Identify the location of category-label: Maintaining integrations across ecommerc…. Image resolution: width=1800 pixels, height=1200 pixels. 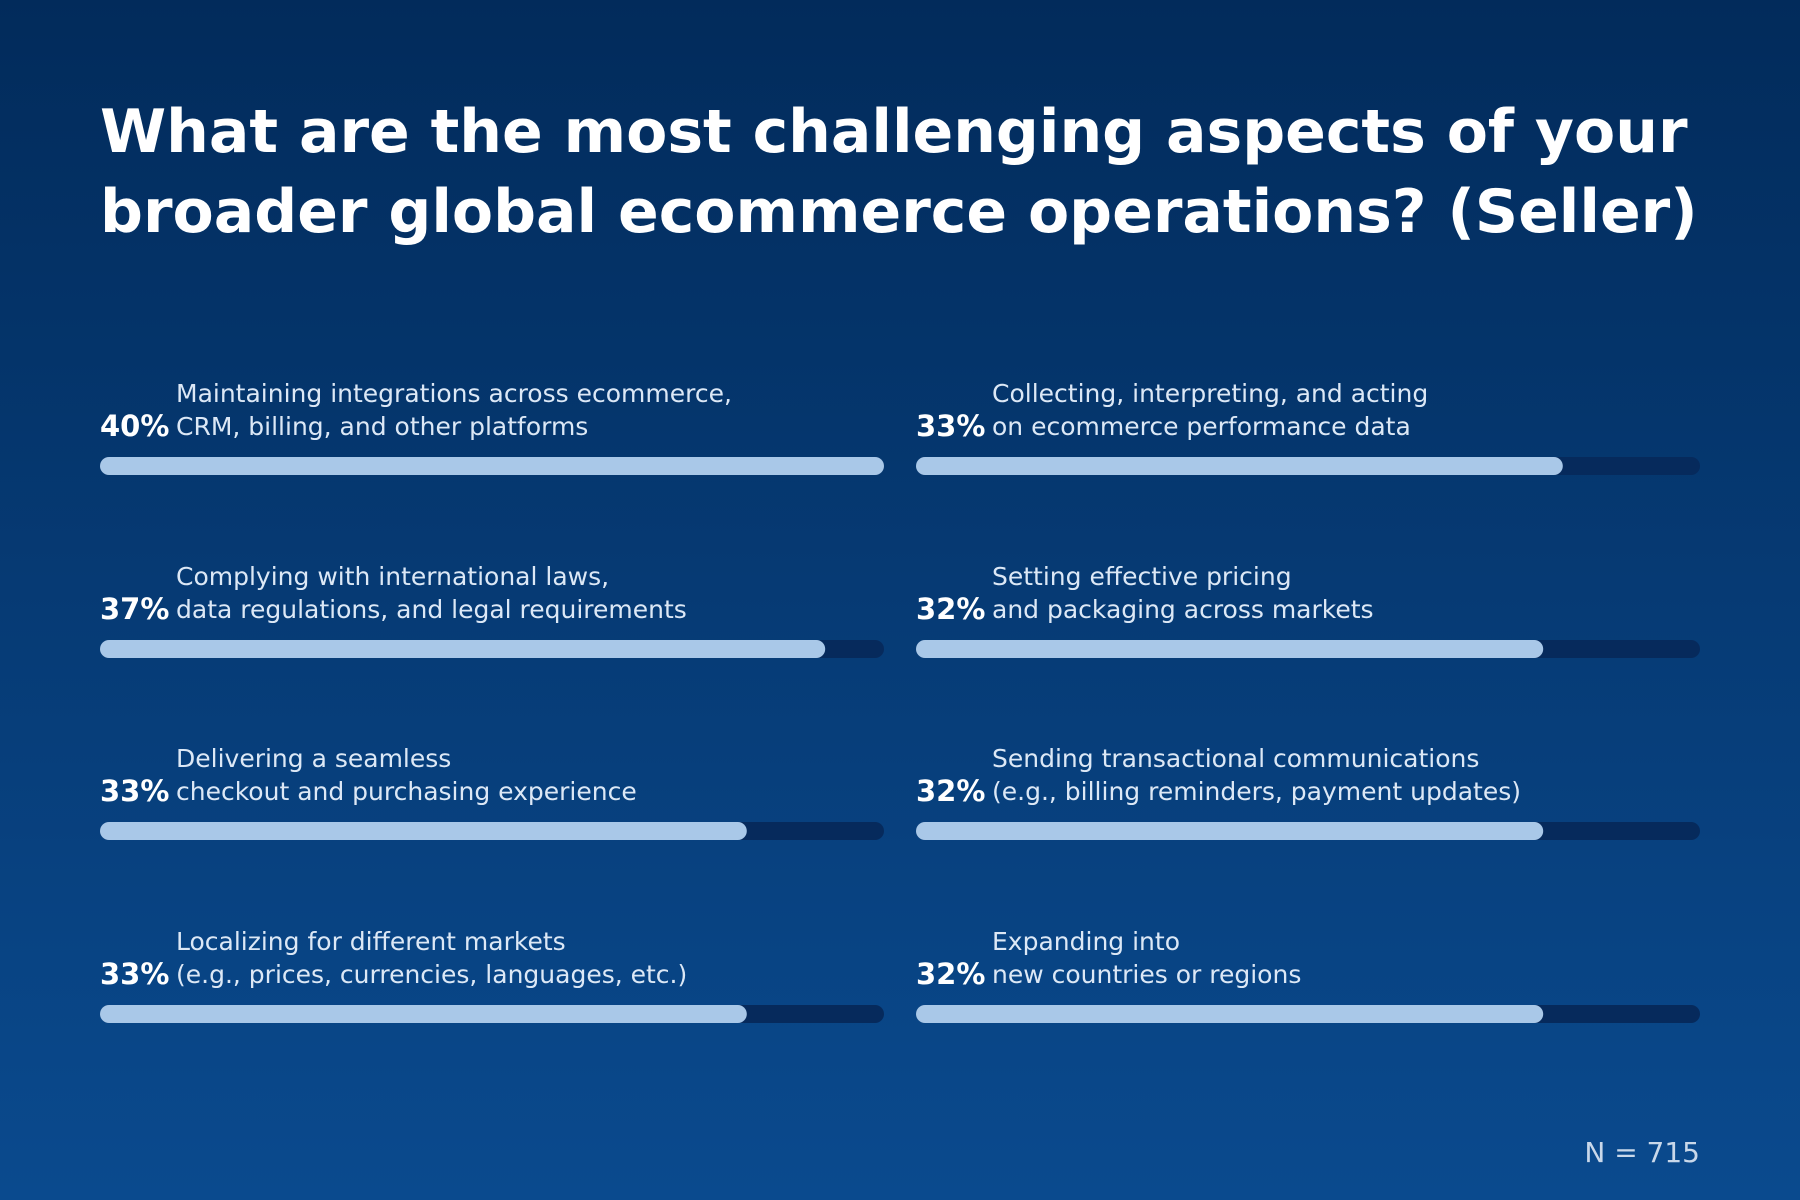
(454, 393).